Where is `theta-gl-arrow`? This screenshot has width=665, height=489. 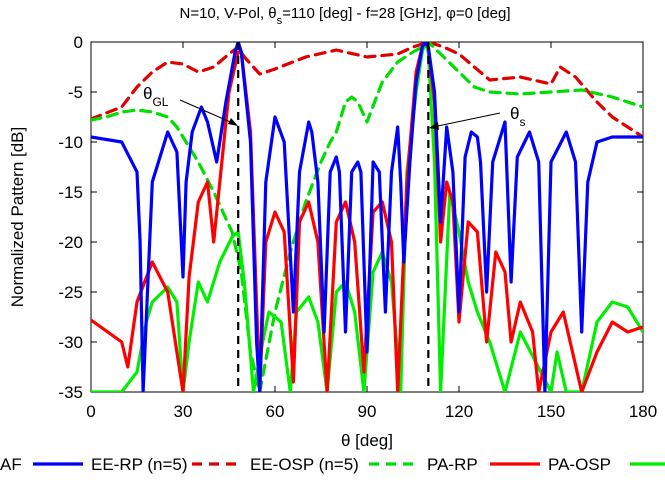
theta-gl-arrow is located at coordinates (207, 112).